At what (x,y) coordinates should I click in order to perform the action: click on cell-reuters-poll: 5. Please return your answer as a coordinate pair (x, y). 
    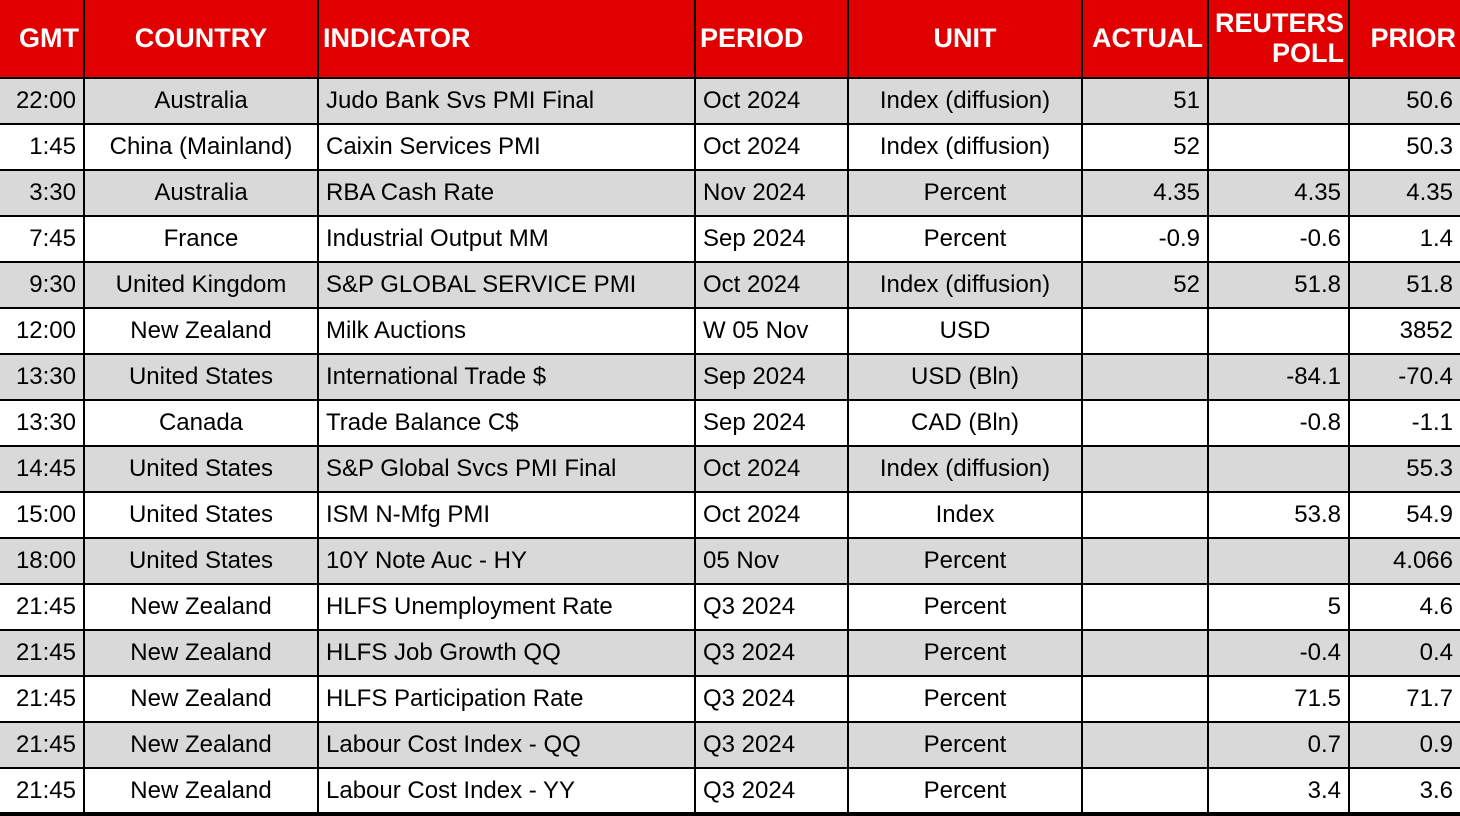
    Looking at the image, I should click on (1278, 607).